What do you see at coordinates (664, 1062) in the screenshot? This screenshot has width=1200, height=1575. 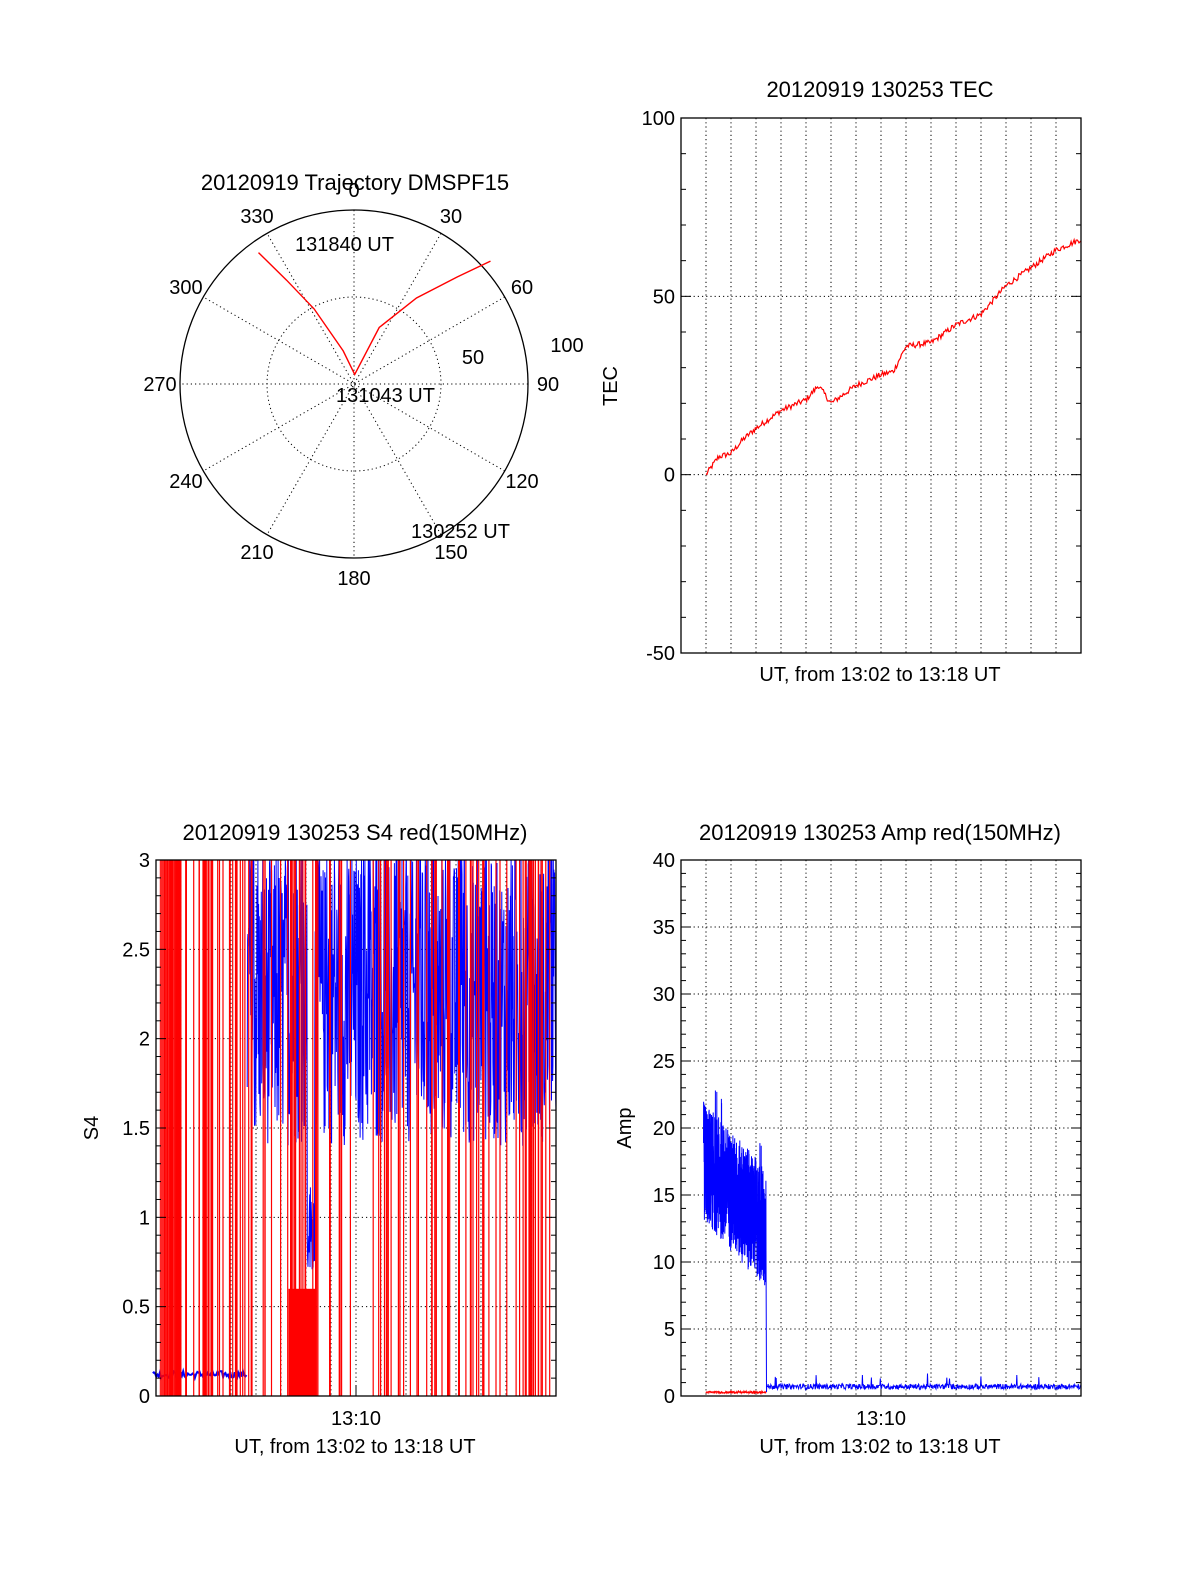 I see `amp-ytick-label: 25` at bounding box center [664, 1062].